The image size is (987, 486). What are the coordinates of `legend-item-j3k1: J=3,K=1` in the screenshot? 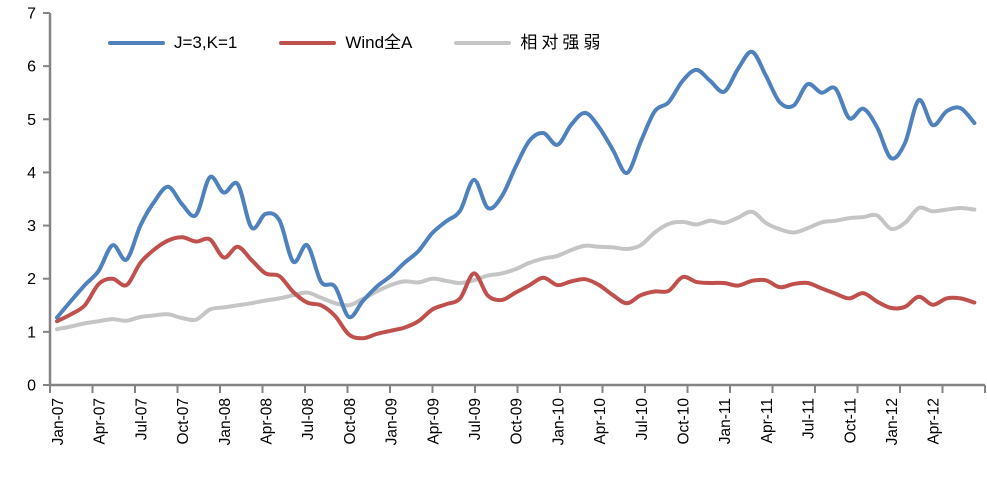 It's located at (172, 43).